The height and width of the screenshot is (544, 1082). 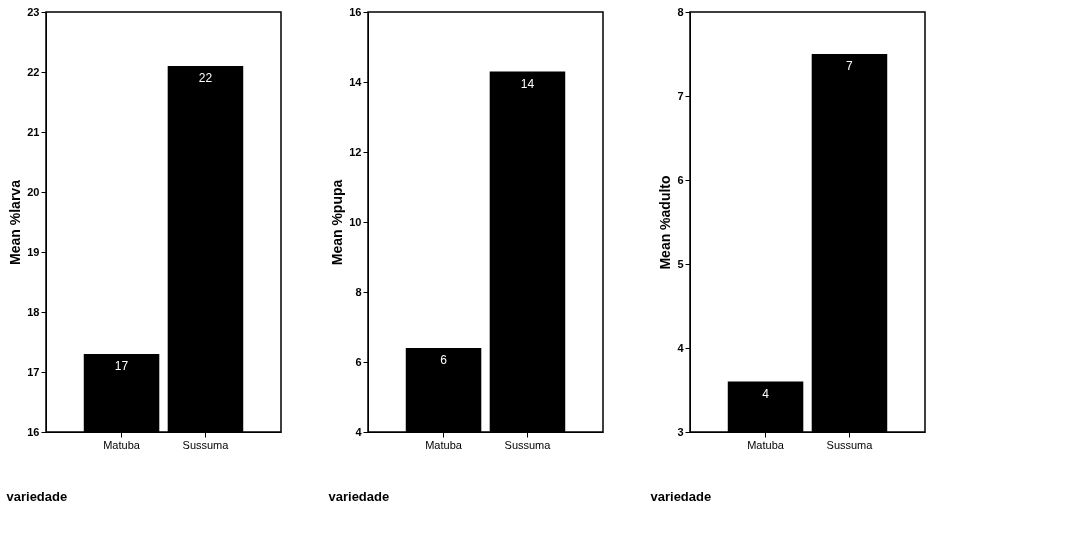 I want to click on y-tick-label: 19, so click(x=33, y=251).